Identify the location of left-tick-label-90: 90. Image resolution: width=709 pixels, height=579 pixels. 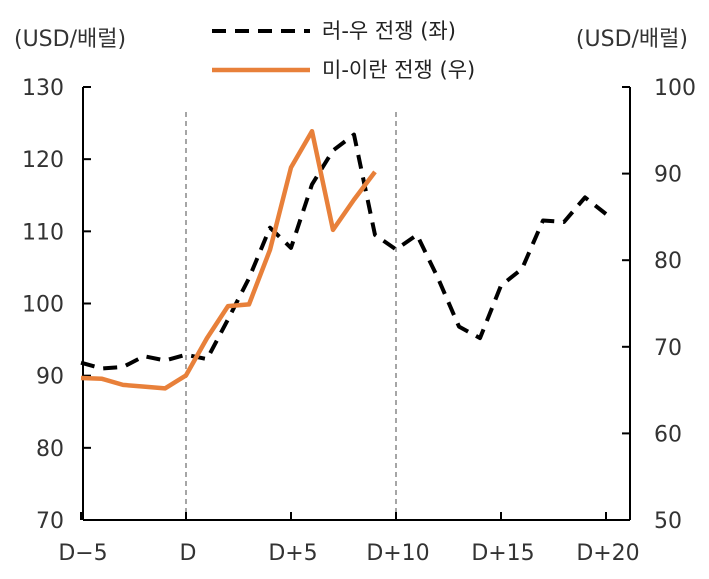
(50, 377).